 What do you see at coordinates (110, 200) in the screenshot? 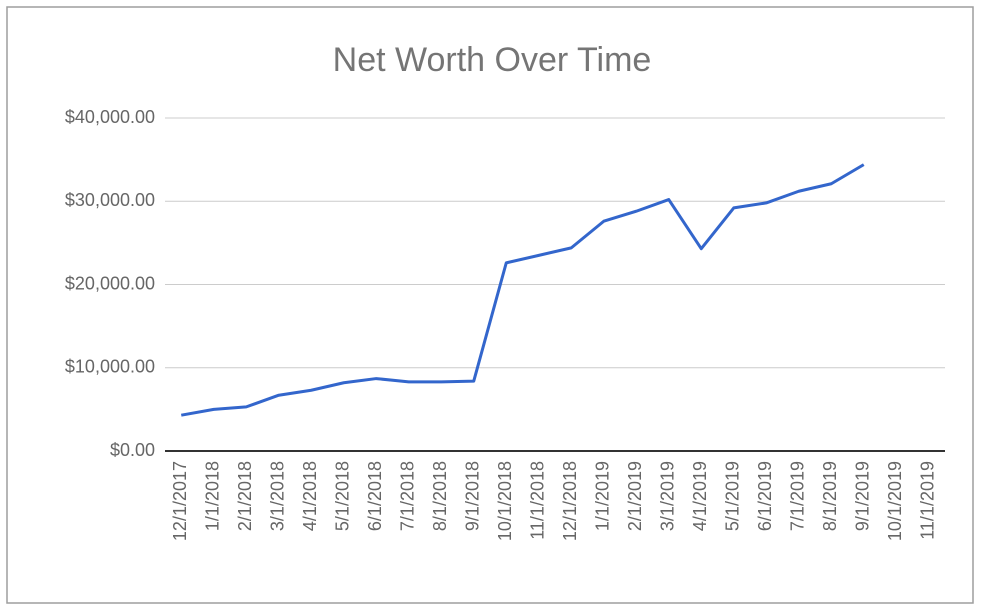
I see `y-tick-label: $30,000.00` at bounding box center [110, 200].